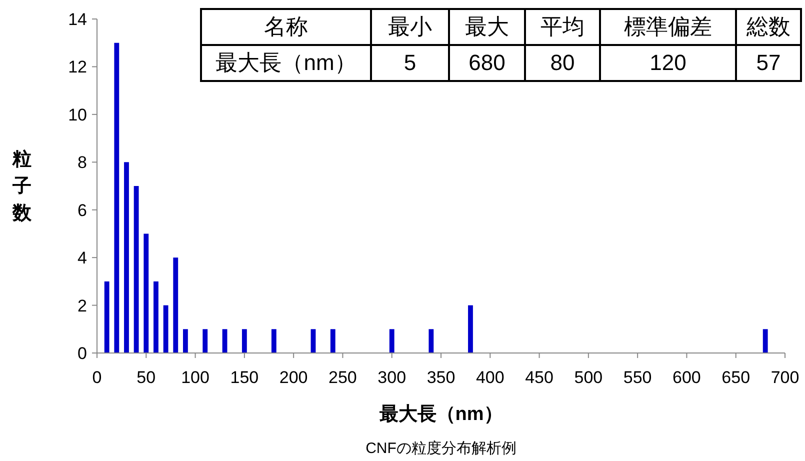 This screenshot has height=461, width=805. Describe the element at coordinates (441, 377) in the screenshot. I see `x-tick-label: 350` at that location.